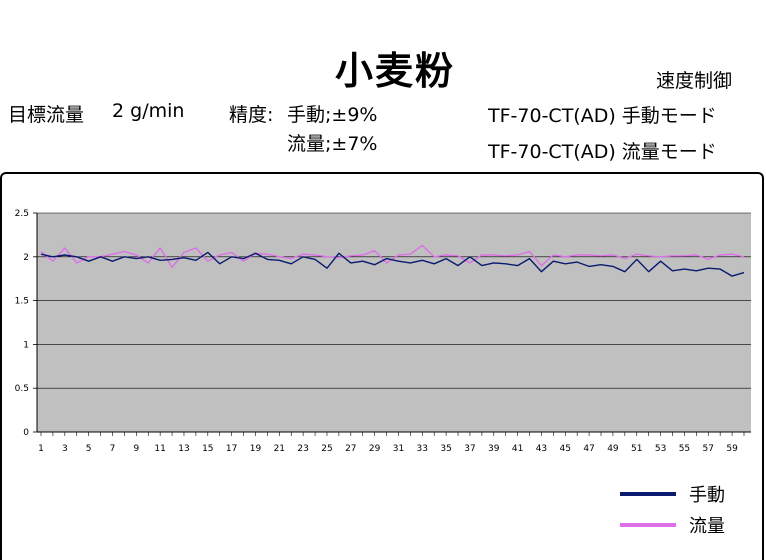 The image size is (766, 560). Describe the element at coordinates (231, 449) in the screenshot. I see `x-tick-label: 17` at that location.